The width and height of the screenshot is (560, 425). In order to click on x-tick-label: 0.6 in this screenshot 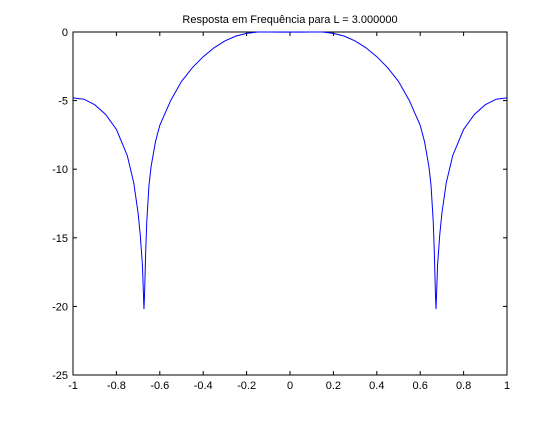, I will do `click(420, 386)`.